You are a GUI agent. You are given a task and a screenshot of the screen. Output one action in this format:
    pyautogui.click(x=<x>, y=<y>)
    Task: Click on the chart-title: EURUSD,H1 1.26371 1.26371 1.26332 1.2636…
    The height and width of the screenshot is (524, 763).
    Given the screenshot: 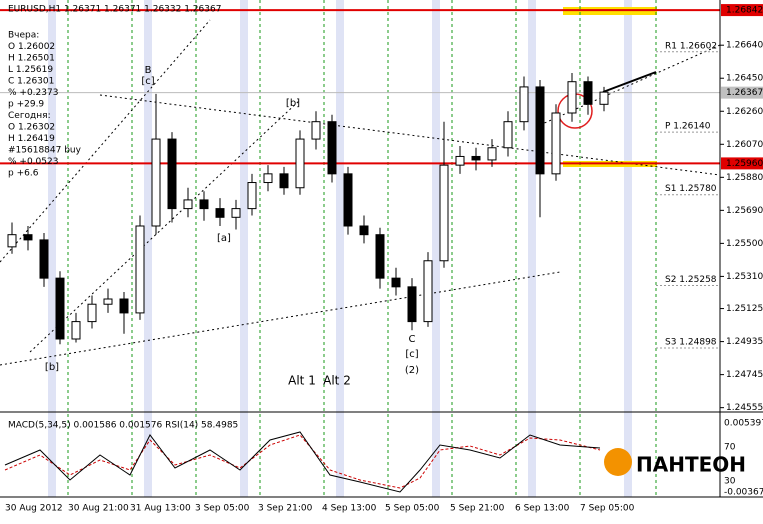 What is the action you would take?
    pyautogui.click(x=114, y=10)
    